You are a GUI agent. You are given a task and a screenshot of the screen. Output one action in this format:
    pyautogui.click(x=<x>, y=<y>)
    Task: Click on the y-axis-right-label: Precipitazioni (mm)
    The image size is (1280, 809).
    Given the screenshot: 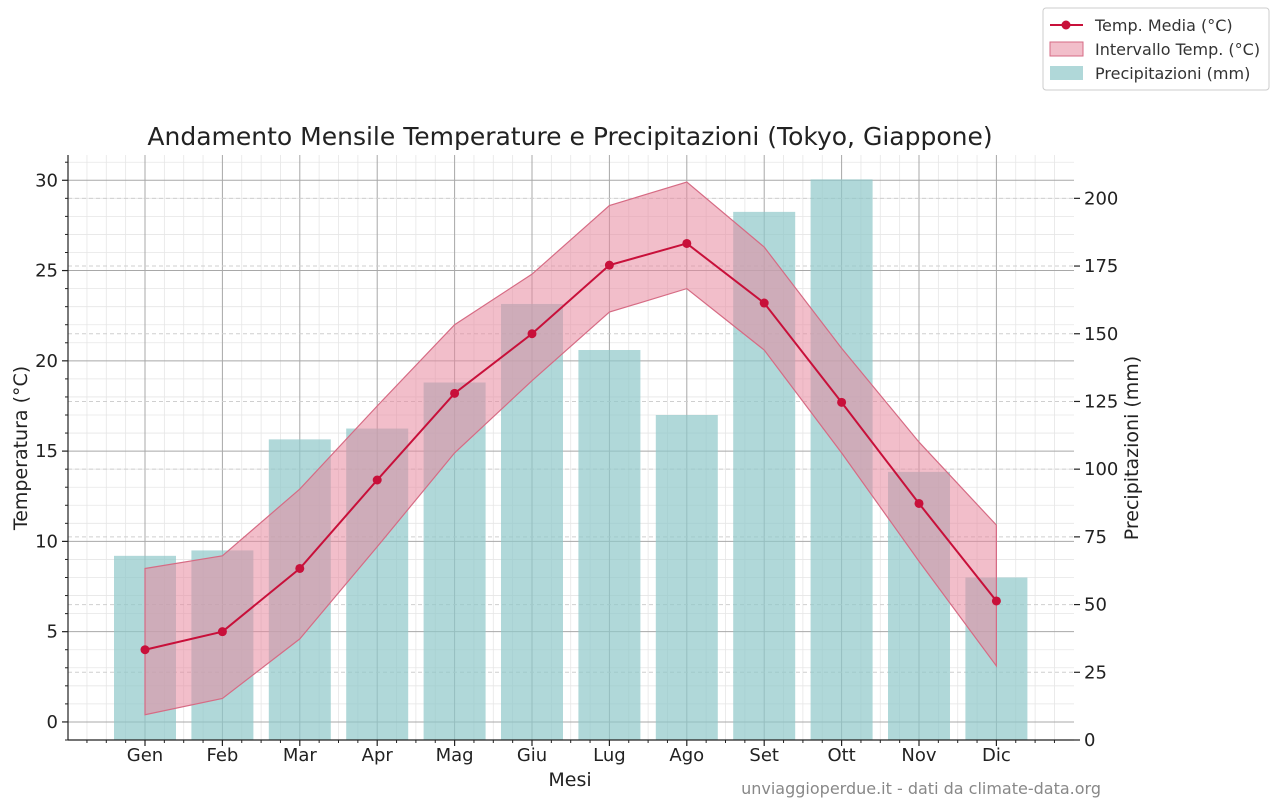 What is the action you would take?
    pyautogui.click(x=1132, y=448)
    